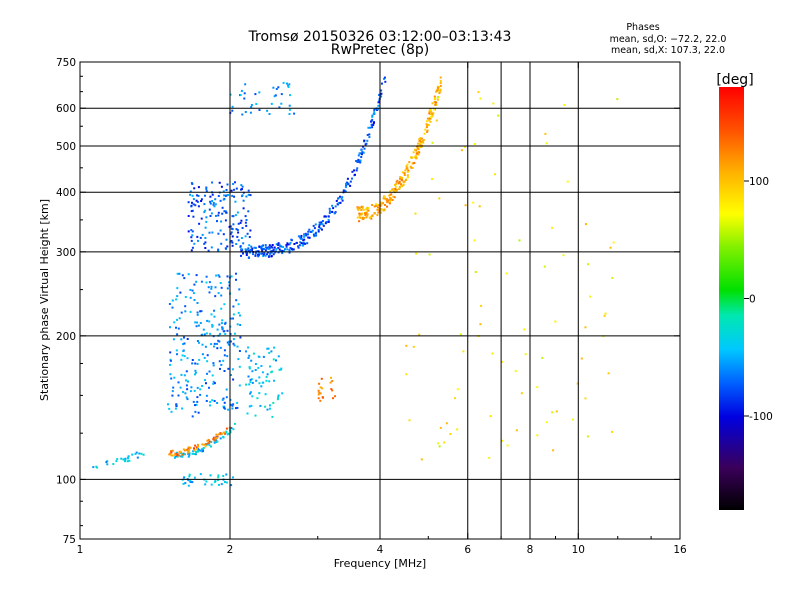 Image resolution: width=800 pixels, height=600 pixels. What do you see at coordinates (66, 253) in the screenshot?
I see `y-tick-label: 300` at bounding box center [66, 253].